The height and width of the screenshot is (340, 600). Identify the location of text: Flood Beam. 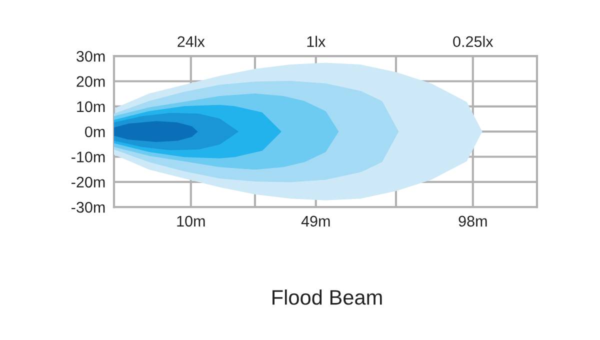
(327, 297).